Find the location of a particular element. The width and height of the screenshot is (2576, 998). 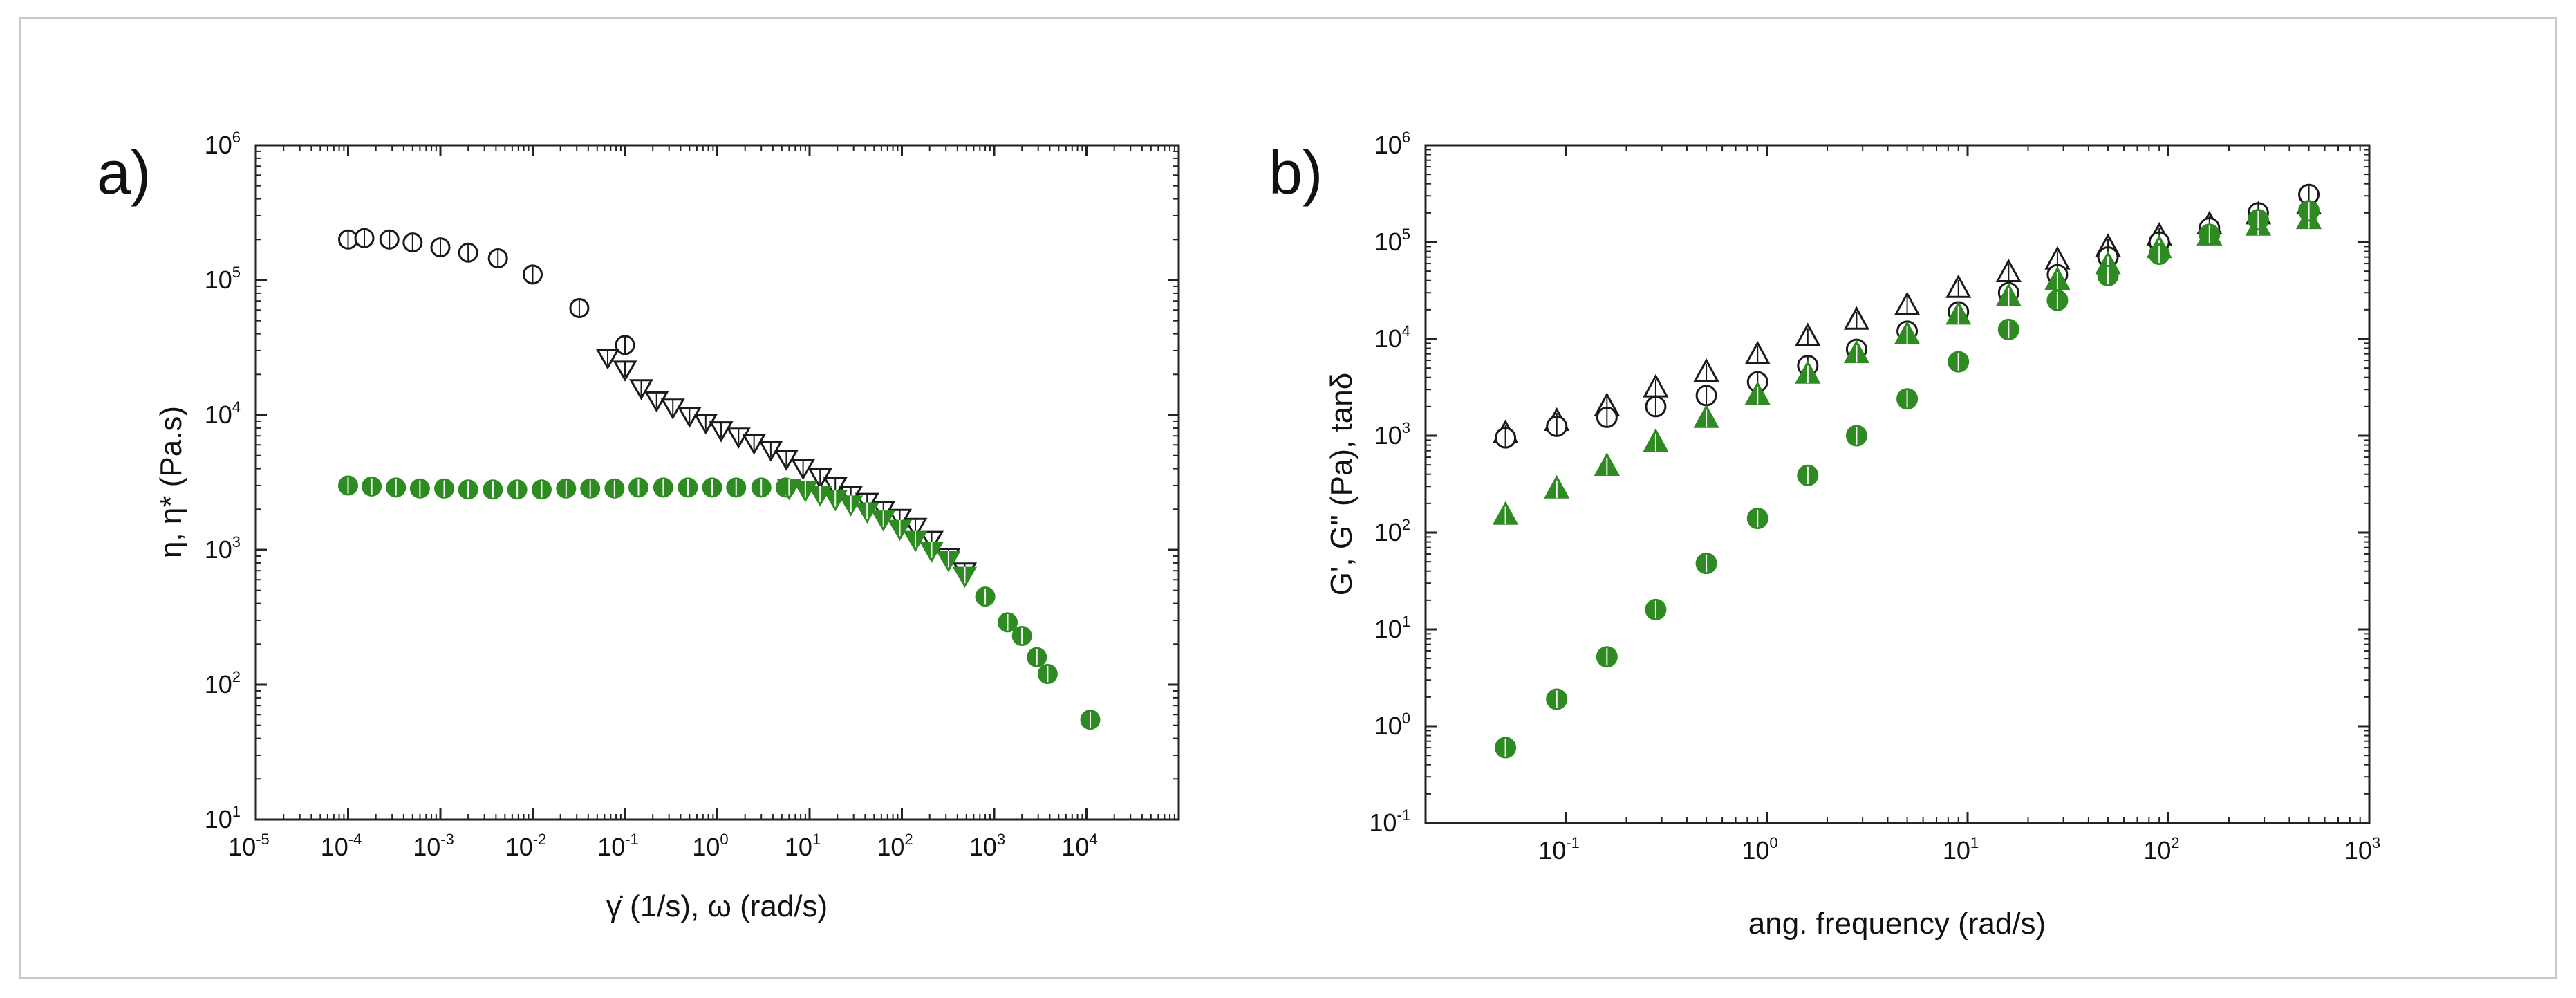

y-tick-label: 10³ is located at coordinates (223, 548).